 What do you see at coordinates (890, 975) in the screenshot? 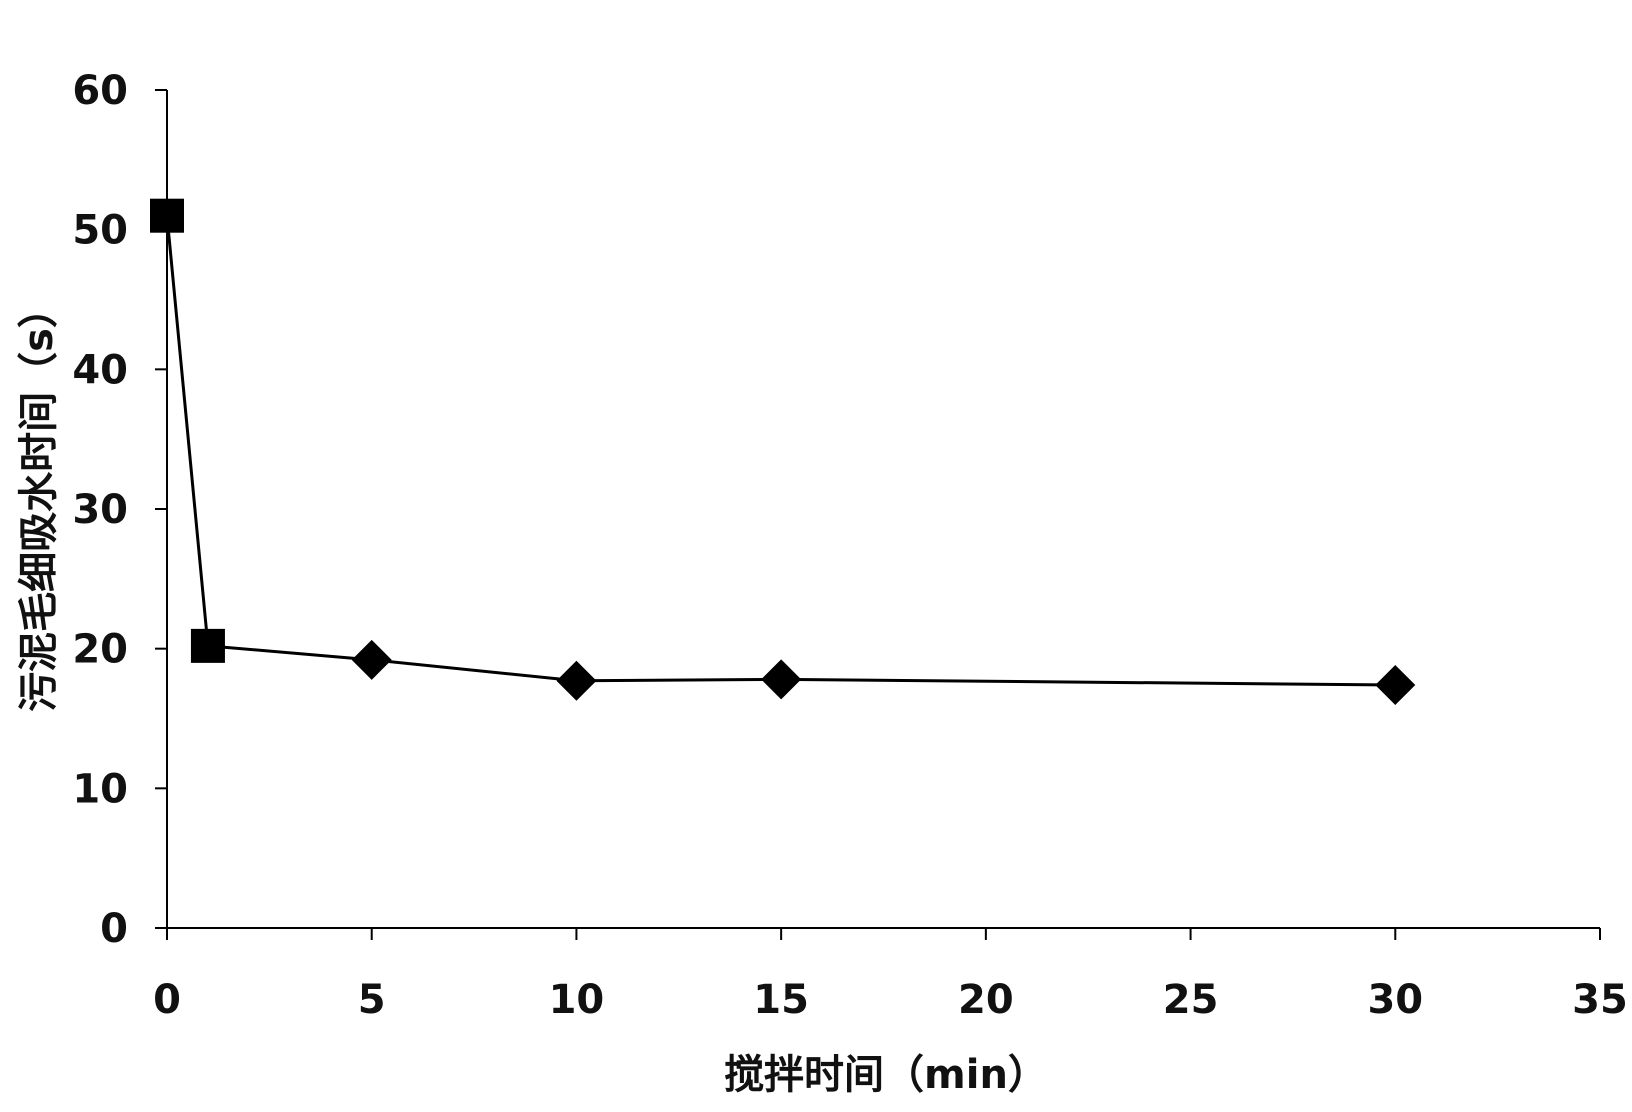
I see `x-ticks: 0 5 10 15 20 25 30 35` at bounding box center [890, 975].